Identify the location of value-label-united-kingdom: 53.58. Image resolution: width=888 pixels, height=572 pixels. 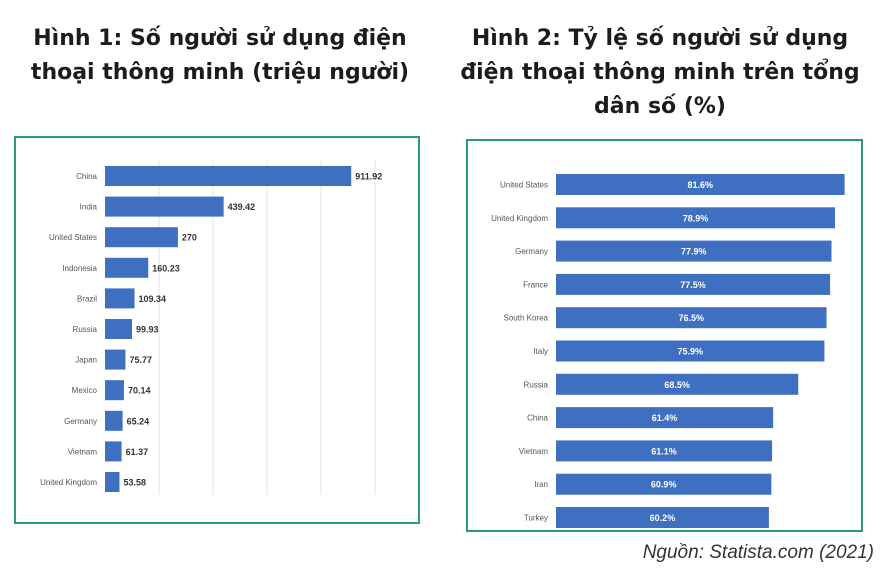
(134, 483).